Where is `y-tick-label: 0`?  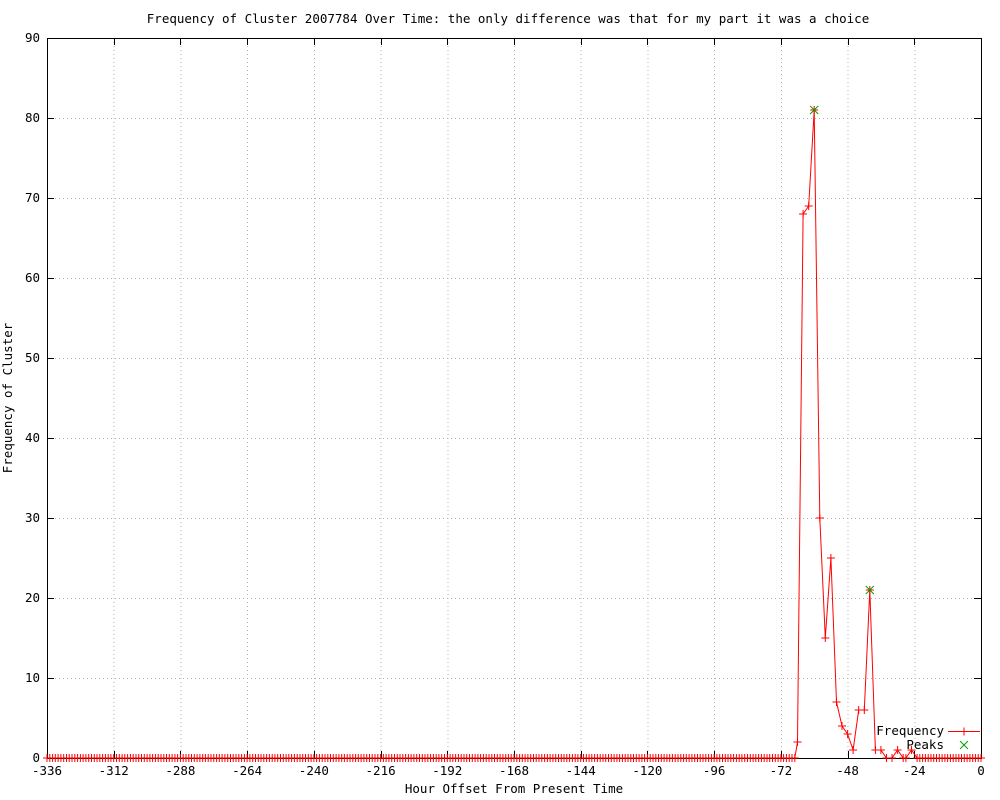
y-tick-label: 0 is located at coordinates (36, 757).